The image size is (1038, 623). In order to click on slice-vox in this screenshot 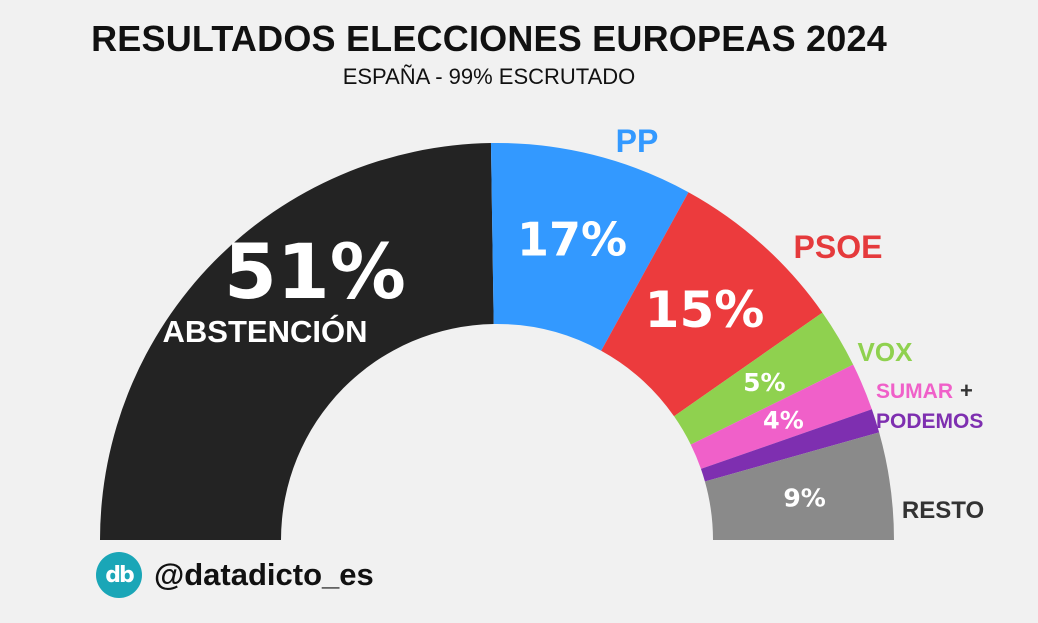, I will do `click(764, 378)`.